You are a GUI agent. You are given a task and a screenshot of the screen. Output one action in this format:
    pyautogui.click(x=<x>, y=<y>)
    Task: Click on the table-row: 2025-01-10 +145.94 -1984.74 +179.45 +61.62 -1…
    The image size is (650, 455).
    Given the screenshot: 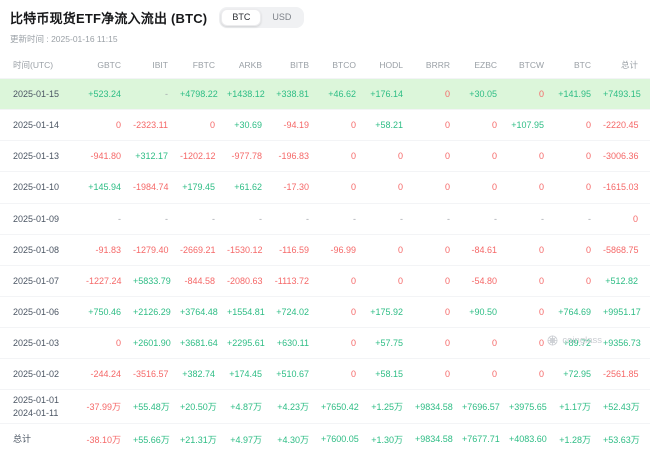 What is the action you would take?
    pyautogui.click(x=325, y=187)
    